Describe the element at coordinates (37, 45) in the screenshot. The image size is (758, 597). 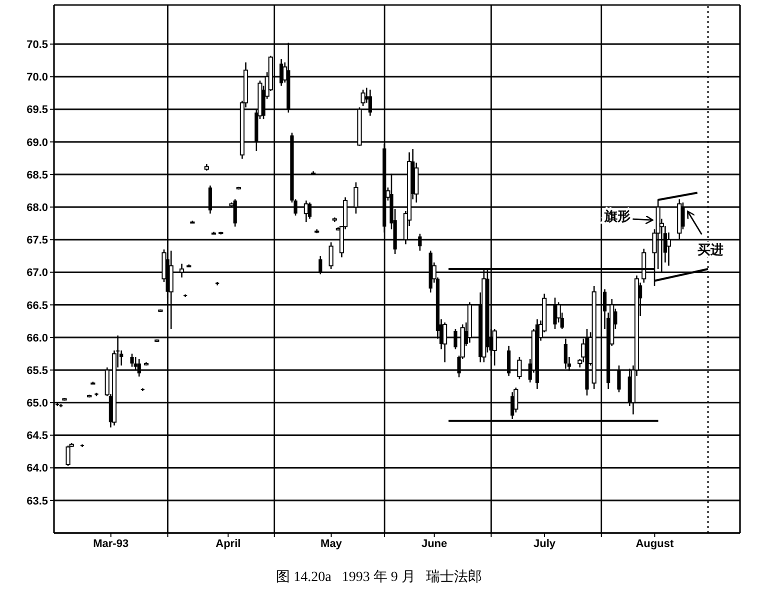
I see `y-tick-label: 70.5` at that location.